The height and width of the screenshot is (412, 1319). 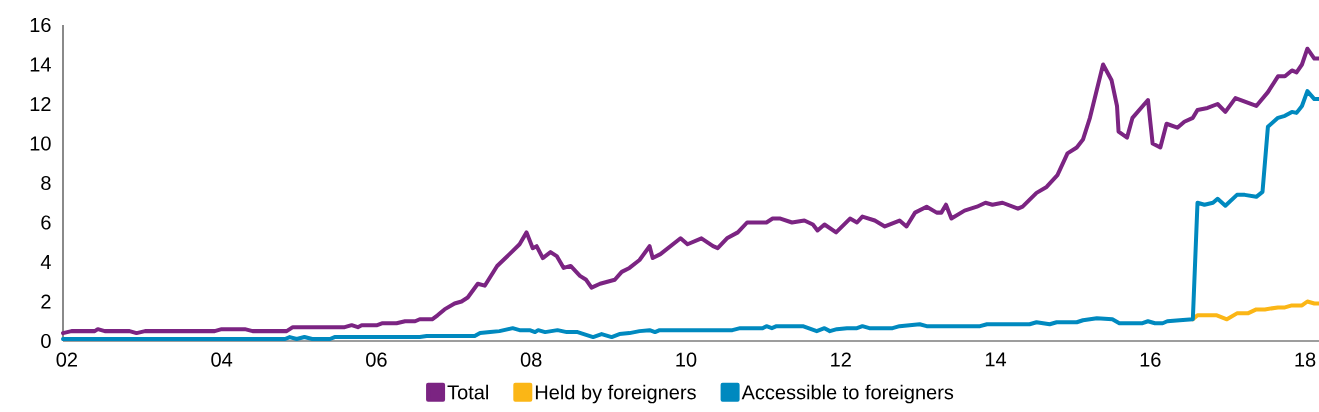 I want to click on y-tick-label: 0, so click(x=46, y=341).